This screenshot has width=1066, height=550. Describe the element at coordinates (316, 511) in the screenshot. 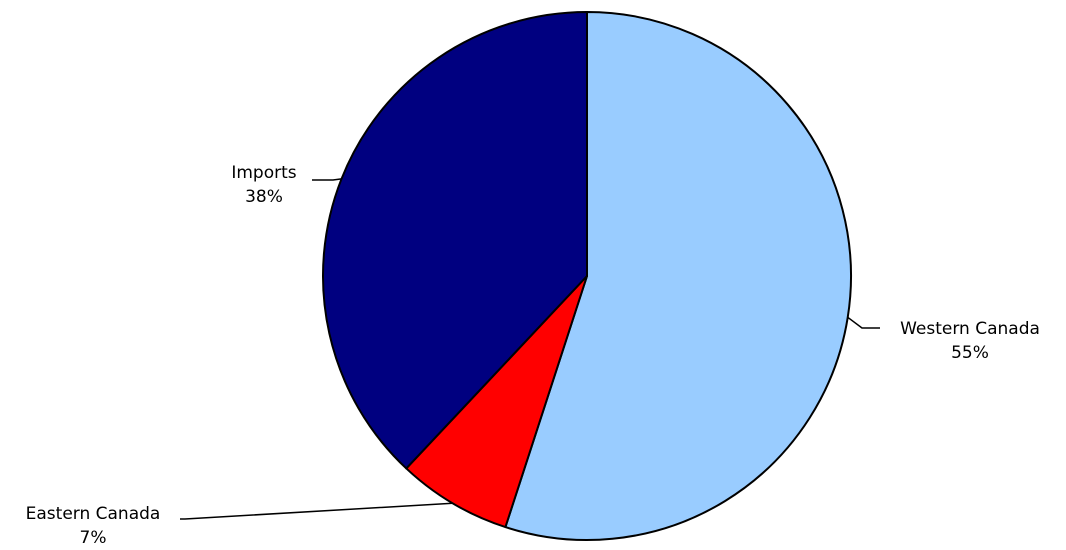

I see `leader-line-eastern-canada` at that location.